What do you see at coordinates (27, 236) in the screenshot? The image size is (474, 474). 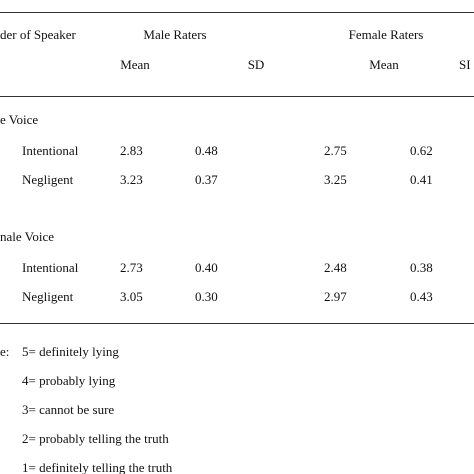 I see `section-label: nale Voice` at bounding box center [27, 236].